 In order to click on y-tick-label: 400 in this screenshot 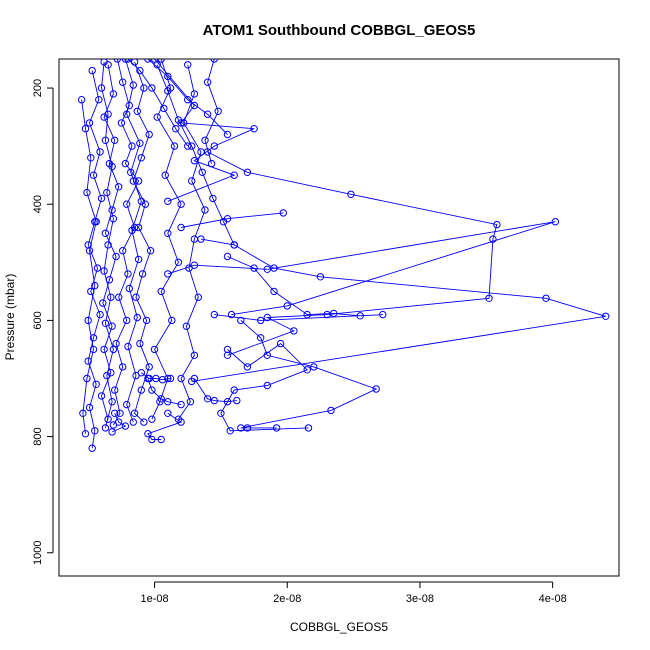, I will do `click(38, 204)`.